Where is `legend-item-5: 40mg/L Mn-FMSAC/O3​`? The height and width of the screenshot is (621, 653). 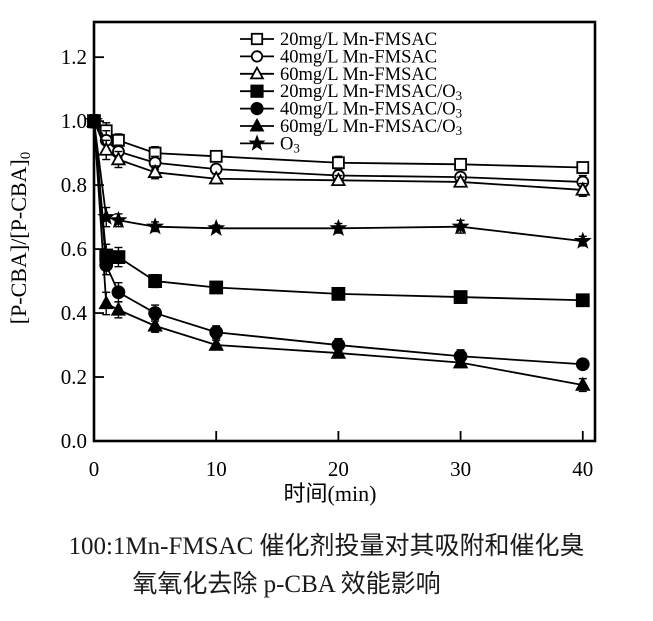 legend-item-5: 40mg/L Mn-FMSAC/O3​ is located at coordinates (351, 110).